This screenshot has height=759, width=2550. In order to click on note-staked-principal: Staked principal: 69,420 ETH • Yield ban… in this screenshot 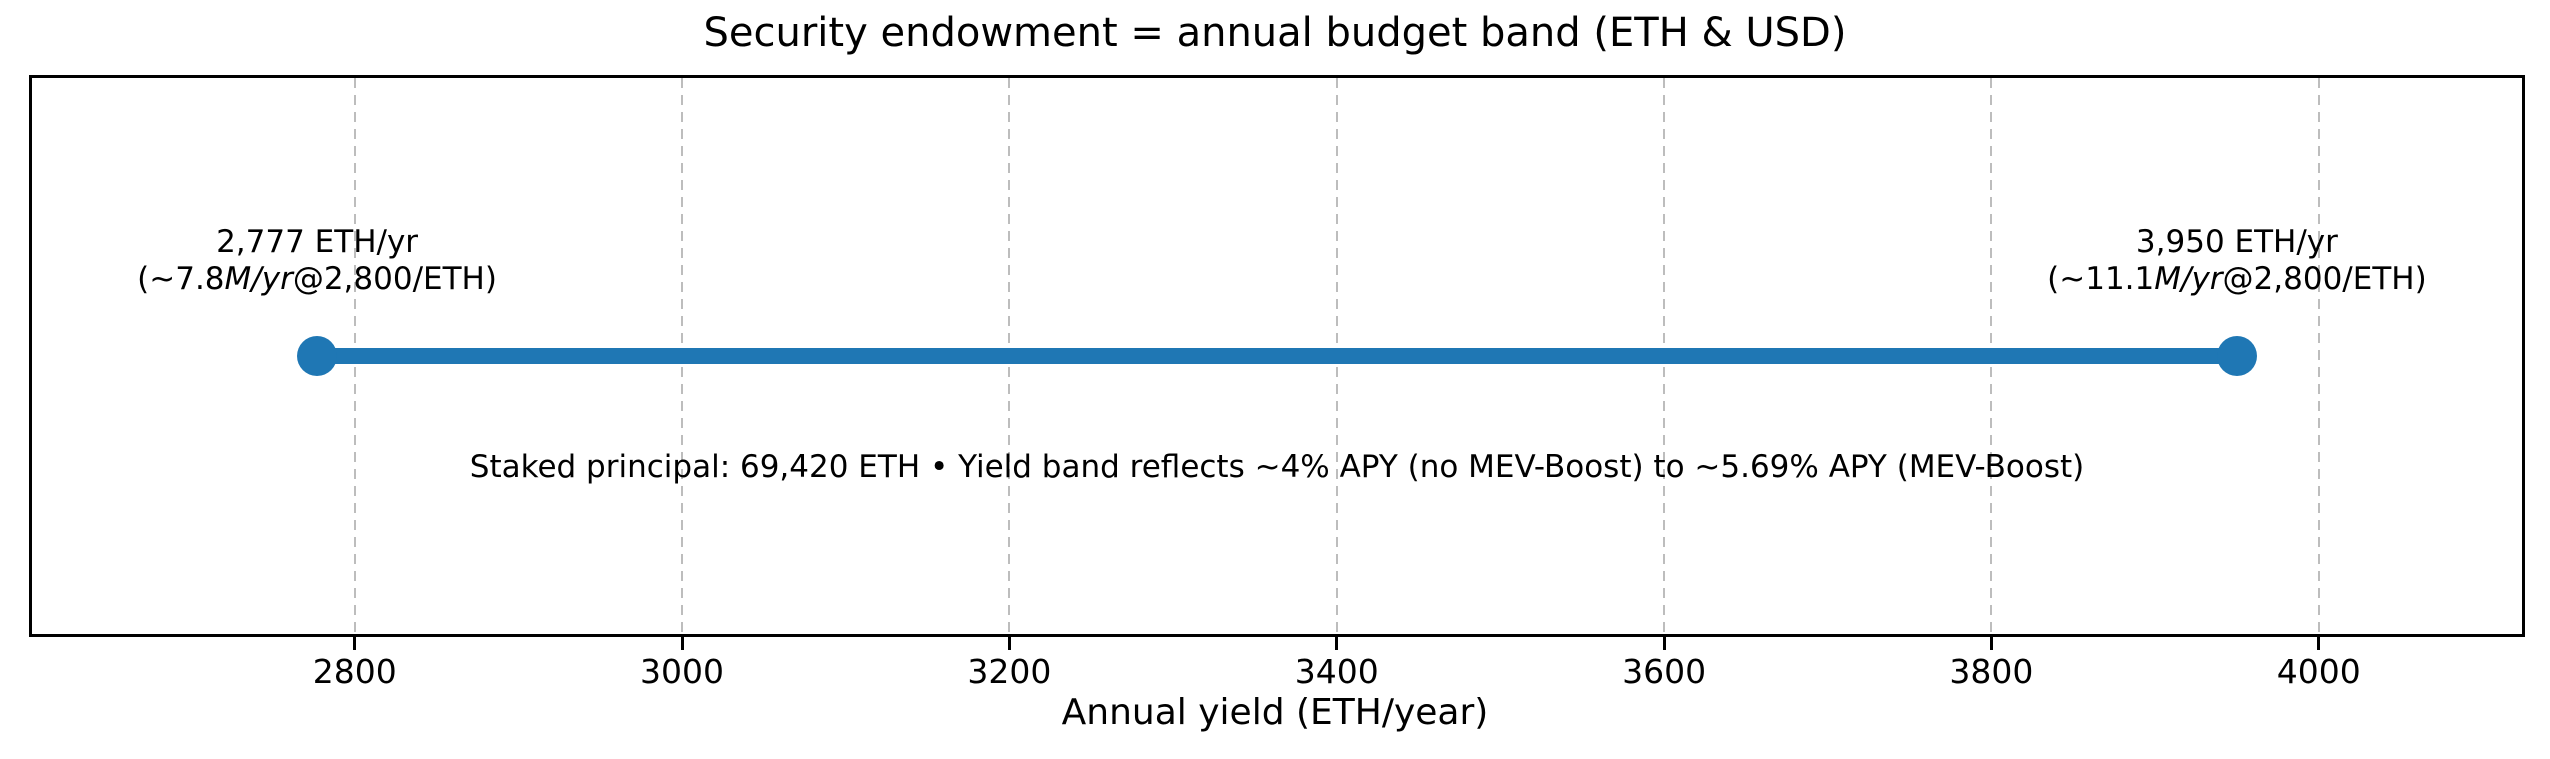, I will do `click(1277, 467)`.